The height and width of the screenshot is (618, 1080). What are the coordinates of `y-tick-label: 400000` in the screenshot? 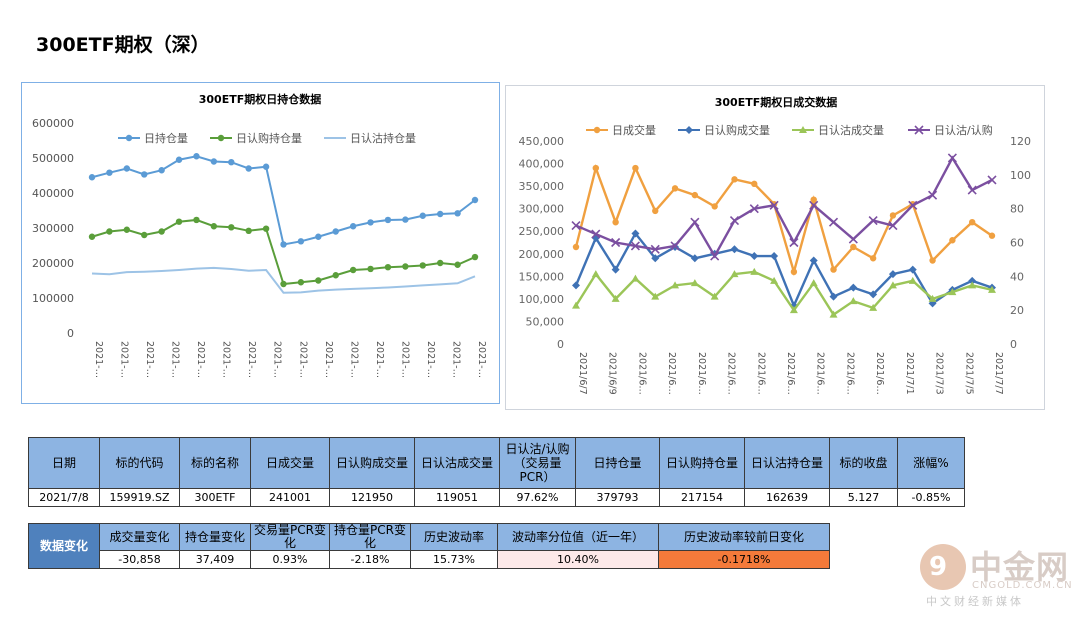 It's located at (53, 193).